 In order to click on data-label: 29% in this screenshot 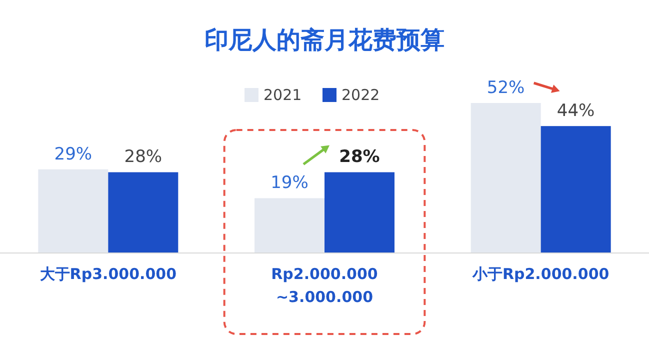, I will do `click(73, 154)`.